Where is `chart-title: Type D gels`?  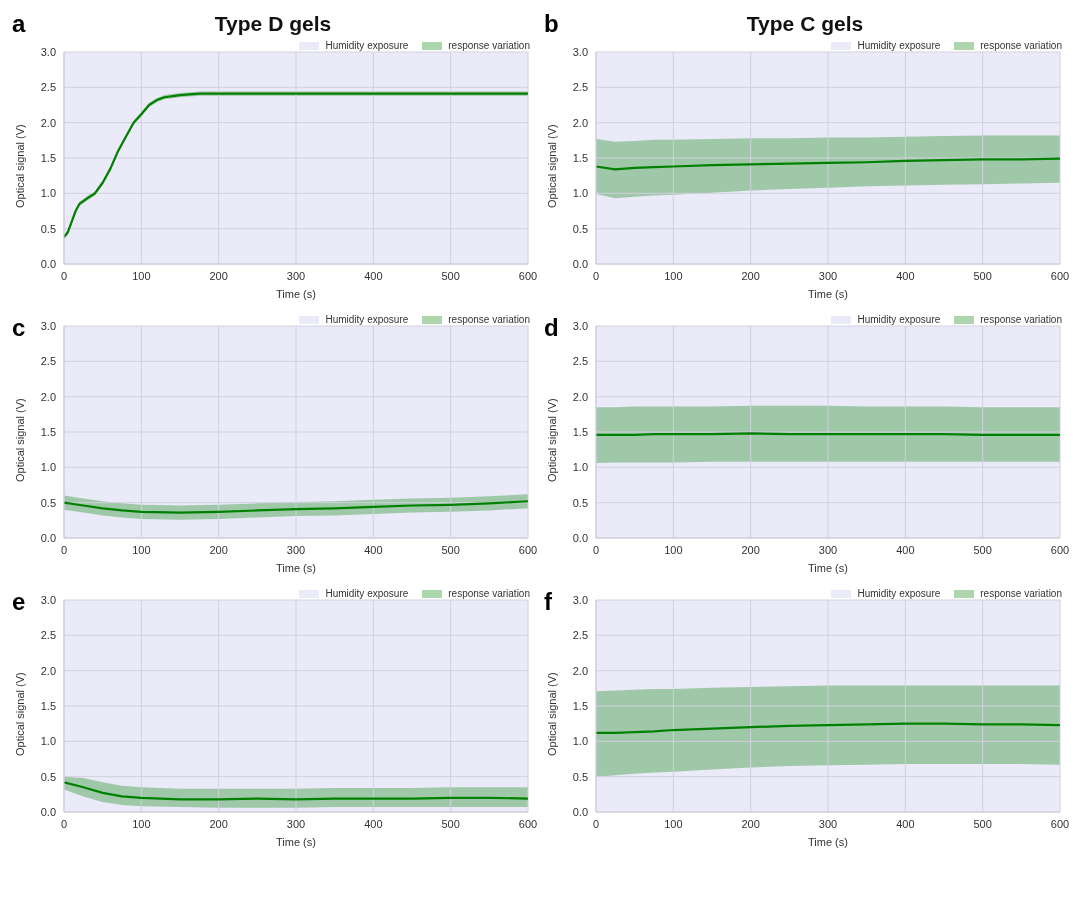
chart-title: Type D gels is located at coordinates (273, 23).